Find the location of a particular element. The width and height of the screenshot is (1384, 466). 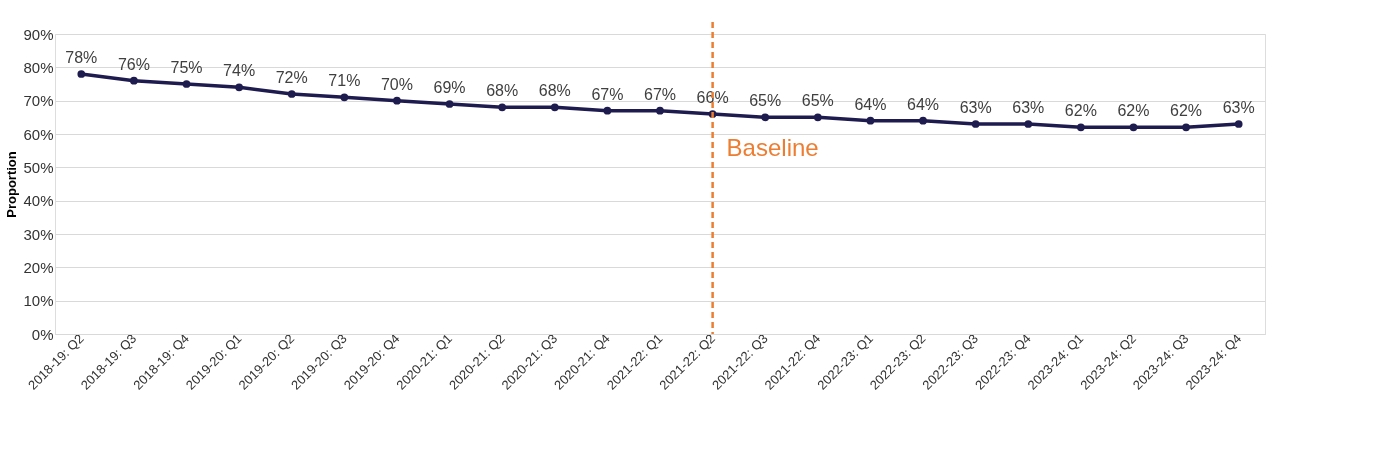

y-tick-label: 60% is located at coordinates (38, 134).